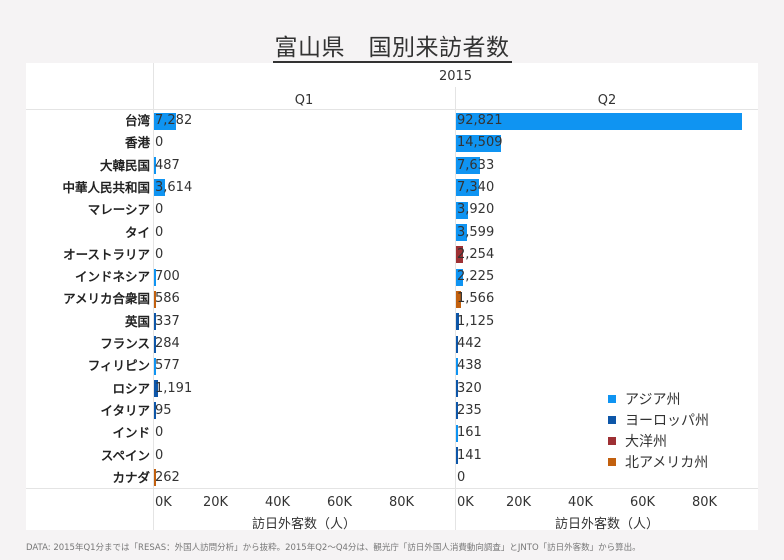 This screenshot has width=784, height=560. I want to click on value-label-q2: 141, so click(469, 455).